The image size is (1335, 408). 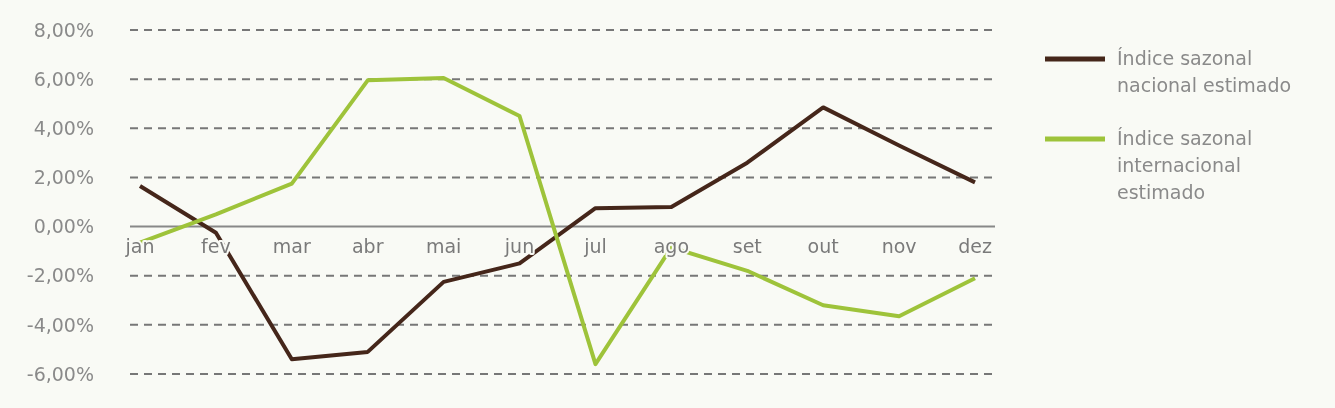 What do you see at coordinates (595, 245) in the screenshot?
I see `x-tick-label: jul` at bounding box center [595, 245].